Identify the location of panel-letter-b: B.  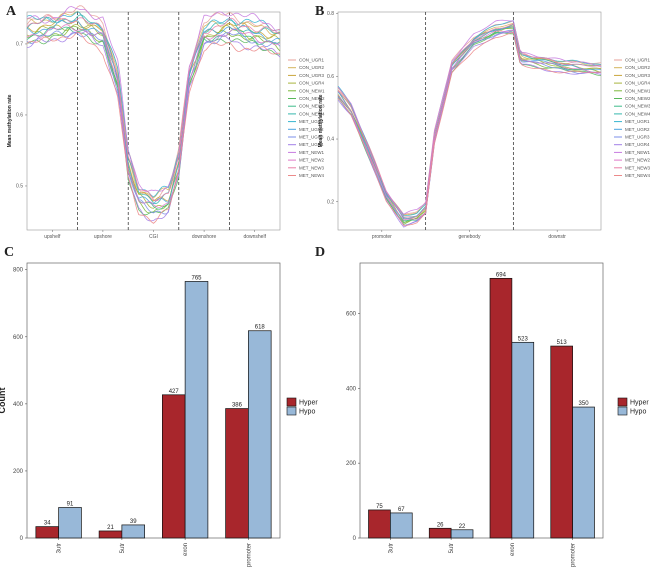
(319, 11).